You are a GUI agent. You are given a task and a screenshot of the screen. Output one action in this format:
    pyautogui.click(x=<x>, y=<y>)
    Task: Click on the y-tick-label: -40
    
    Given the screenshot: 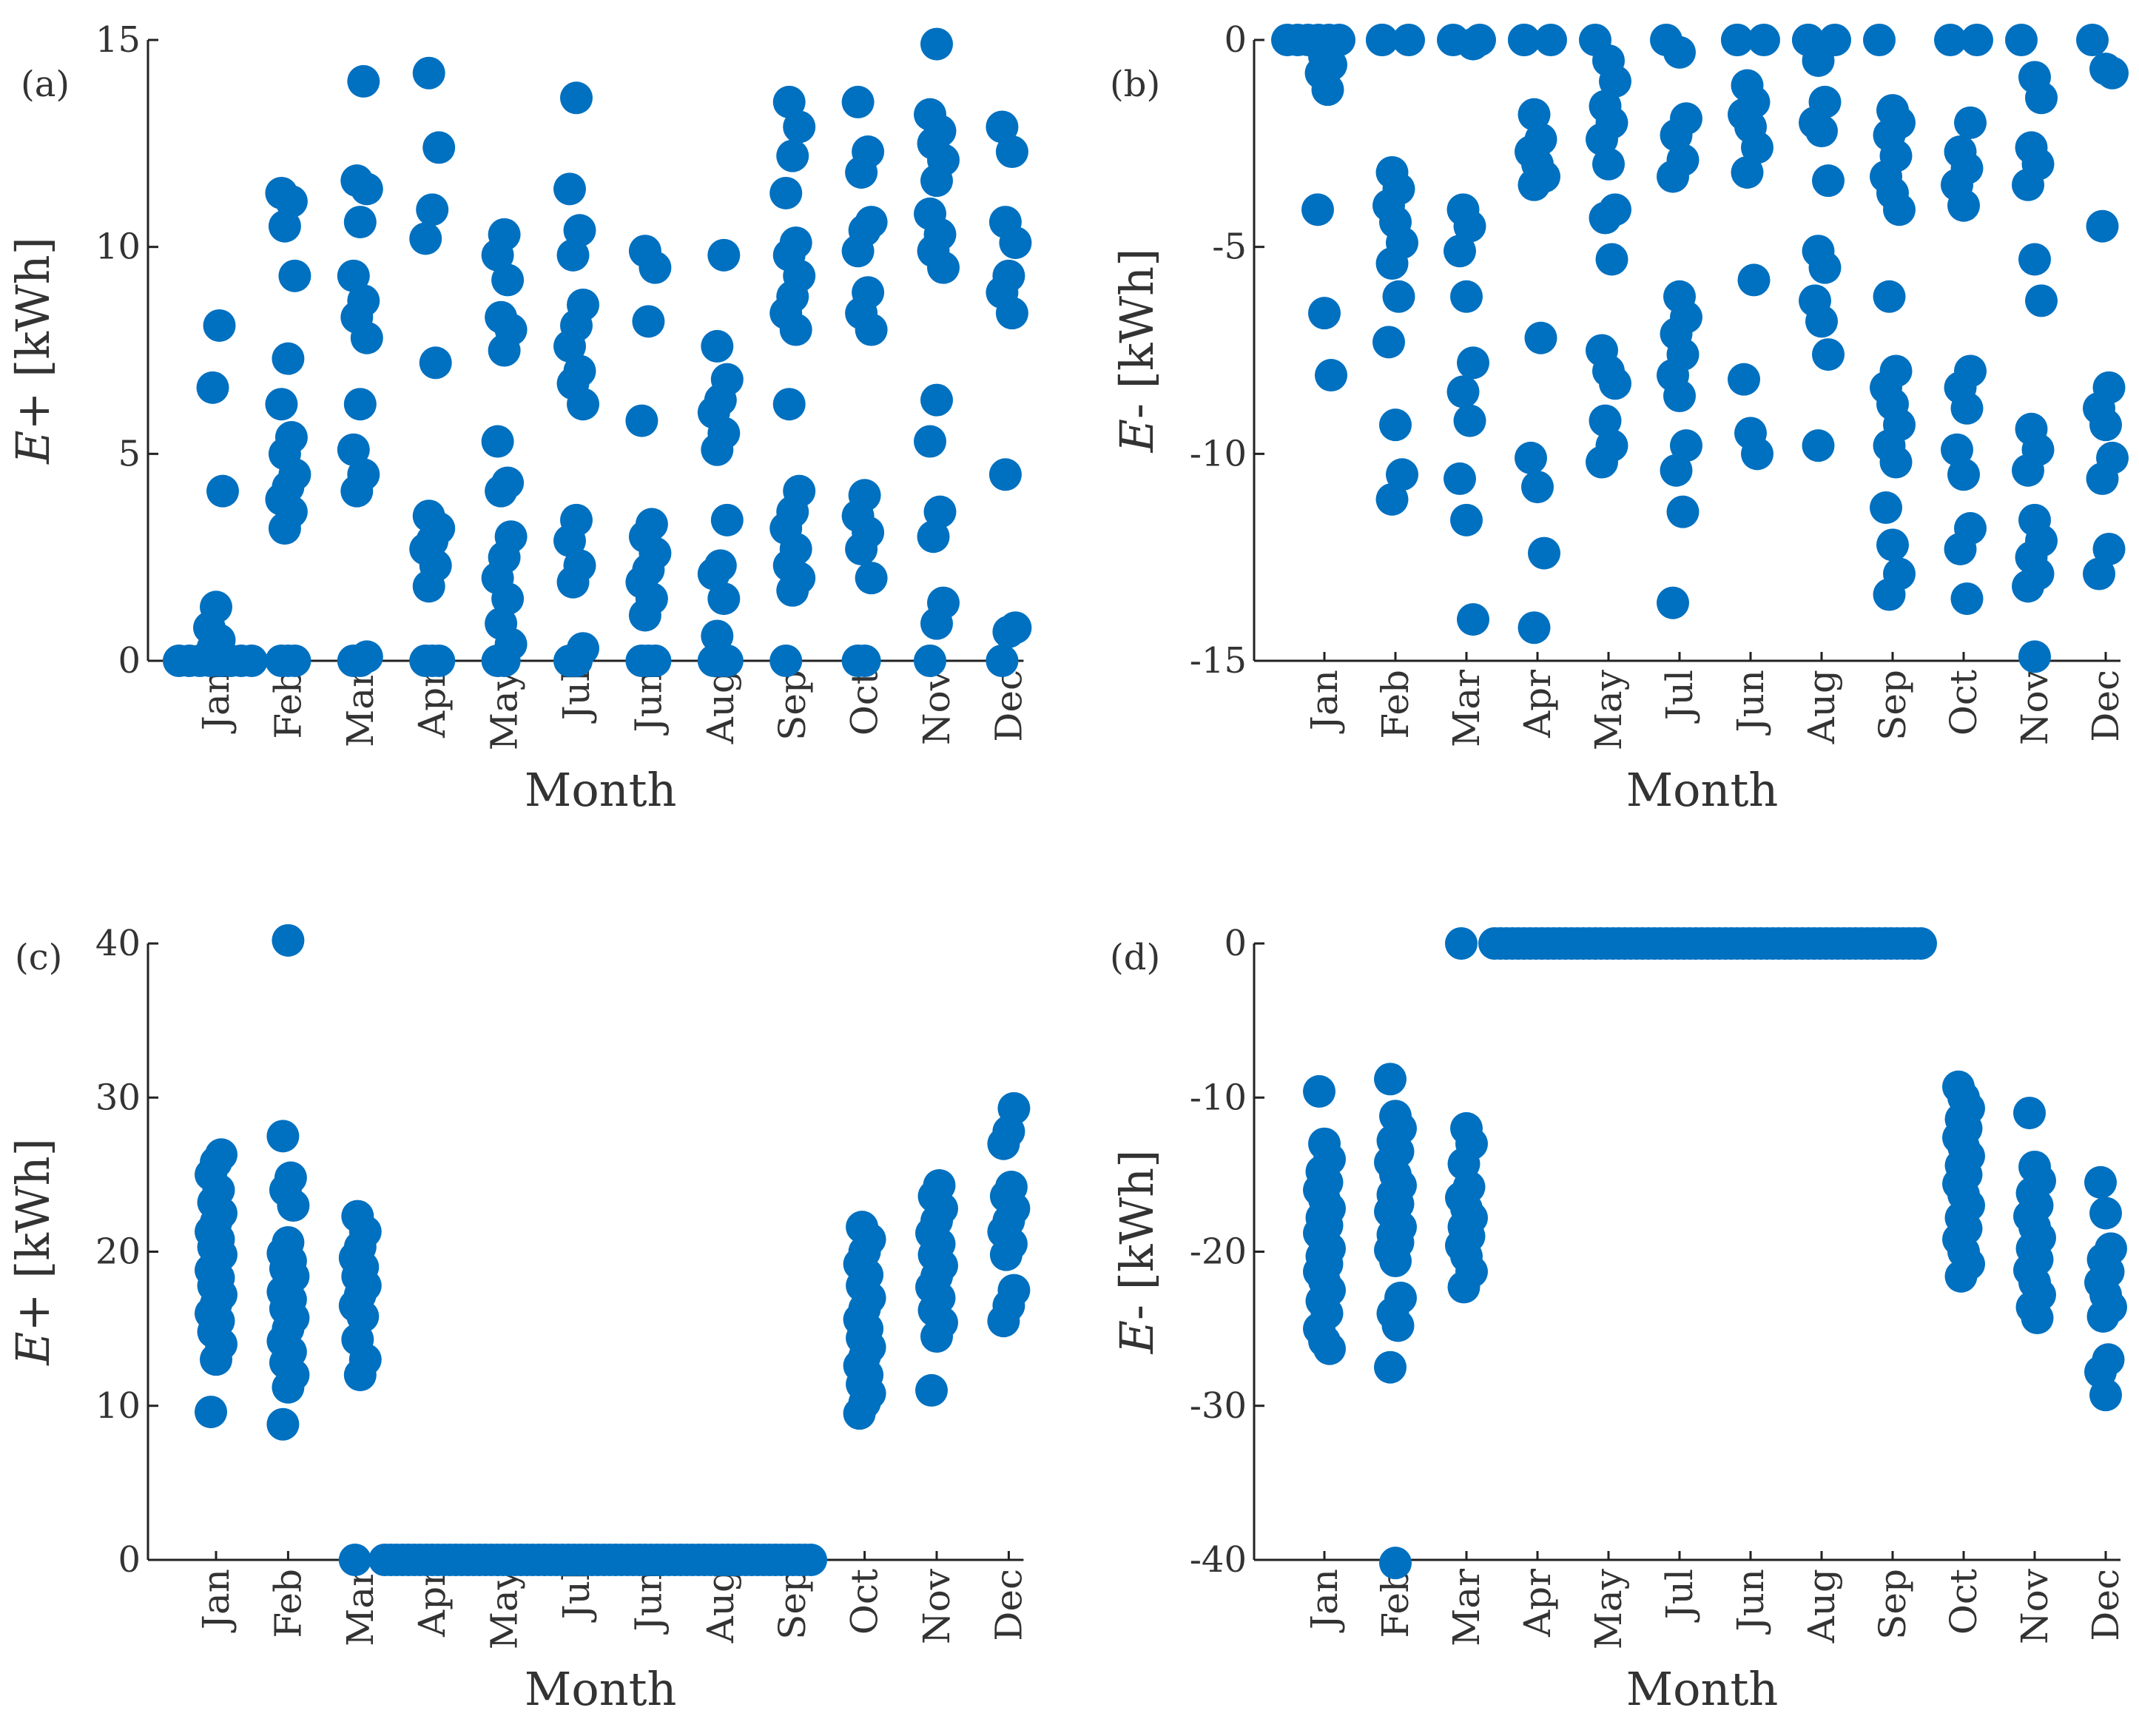 What is the action you would take?
    pyautogui.click(x=1218, y=1560)
    